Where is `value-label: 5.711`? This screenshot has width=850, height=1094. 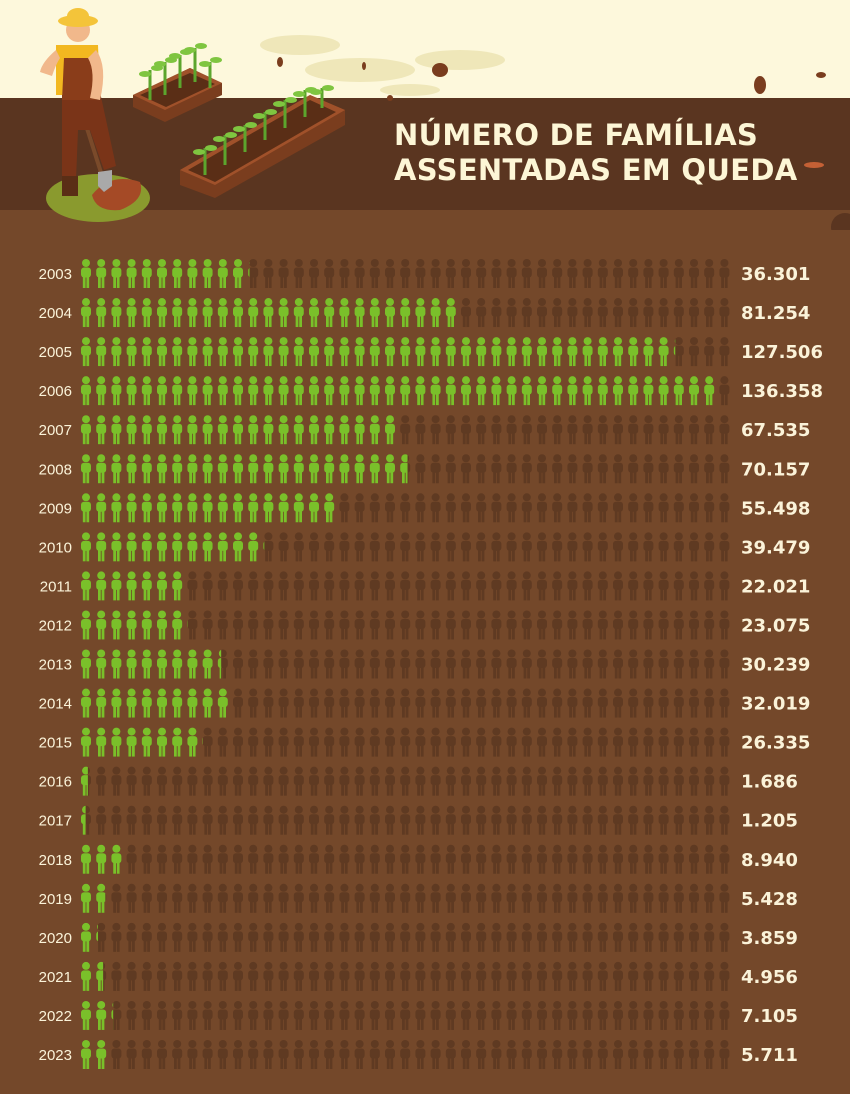
value-label: 5.711 is located at coordinates (769, 1055).